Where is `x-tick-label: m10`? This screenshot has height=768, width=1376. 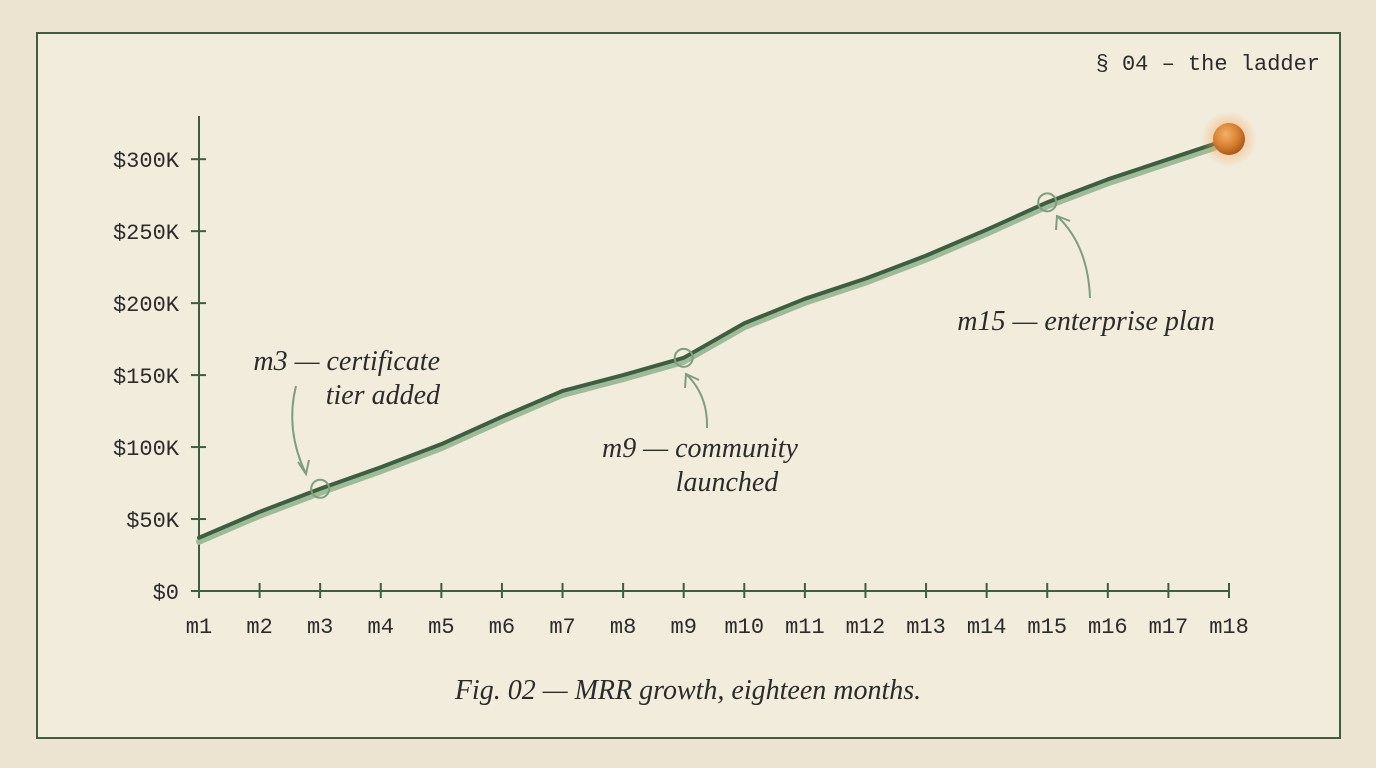 x-tick-label: m10 is located at coordinates (744, 627).